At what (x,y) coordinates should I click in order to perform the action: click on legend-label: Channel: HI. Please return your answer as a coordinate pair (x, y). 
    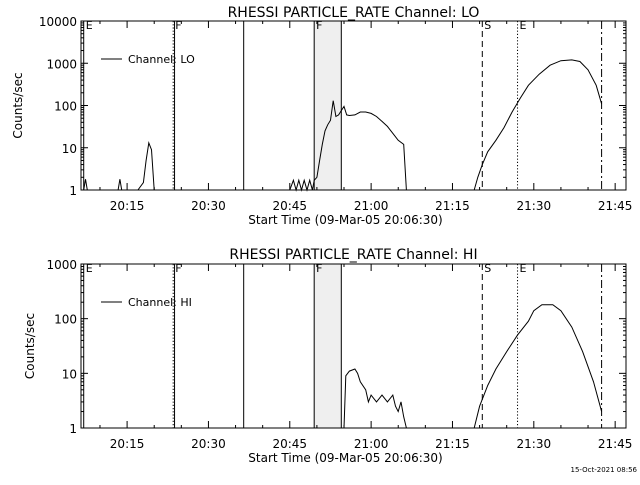
    Looking at the image, I should click on (160, 302).